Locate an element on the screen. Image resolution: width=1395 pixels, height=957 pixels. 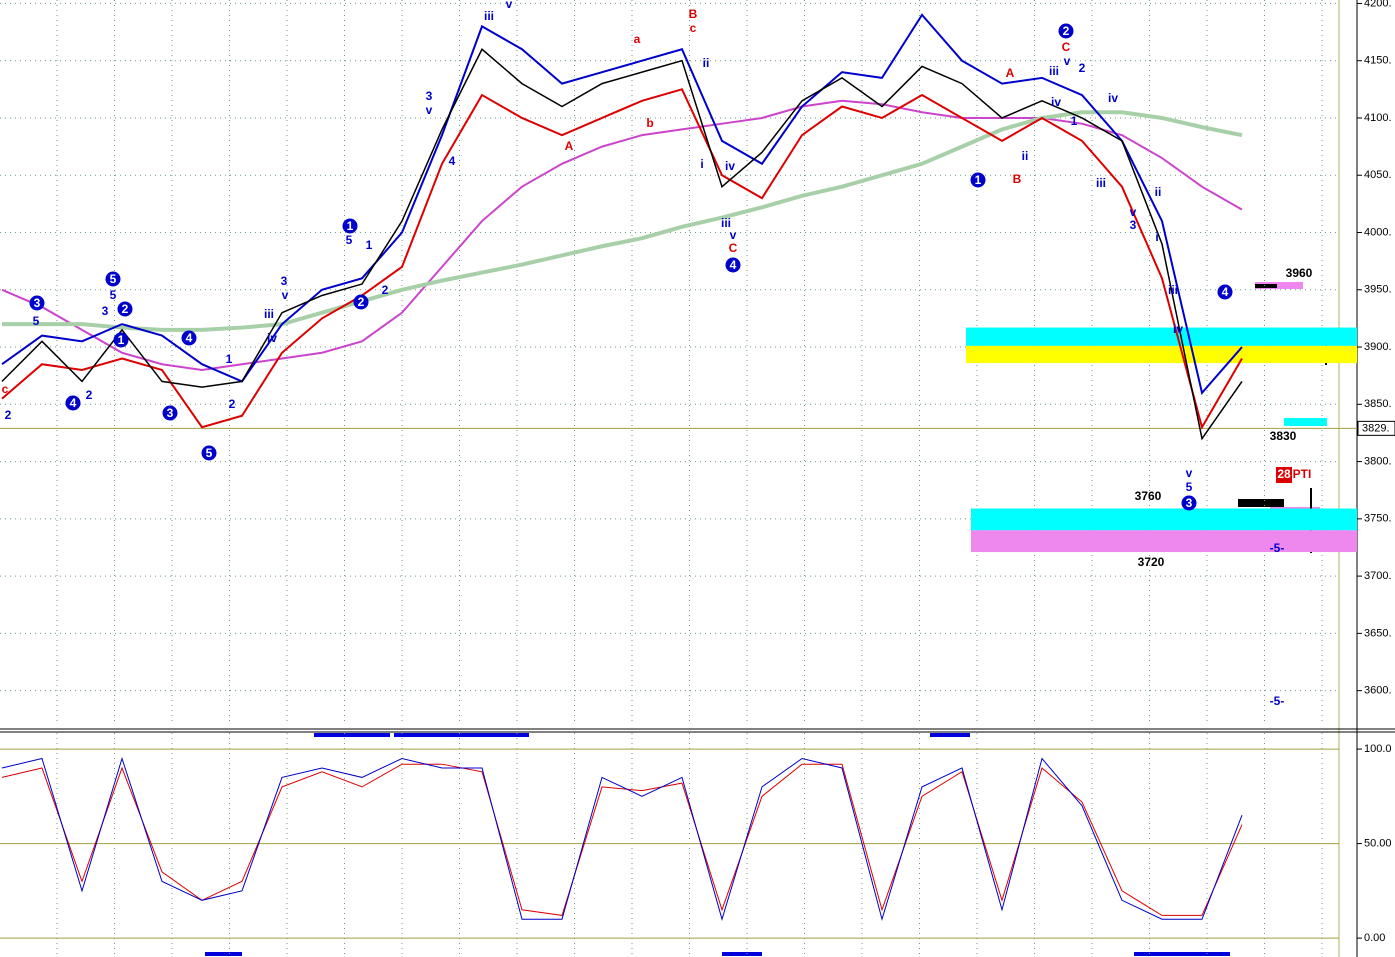
level-label: -5- is located at coordinates (1277, 701).